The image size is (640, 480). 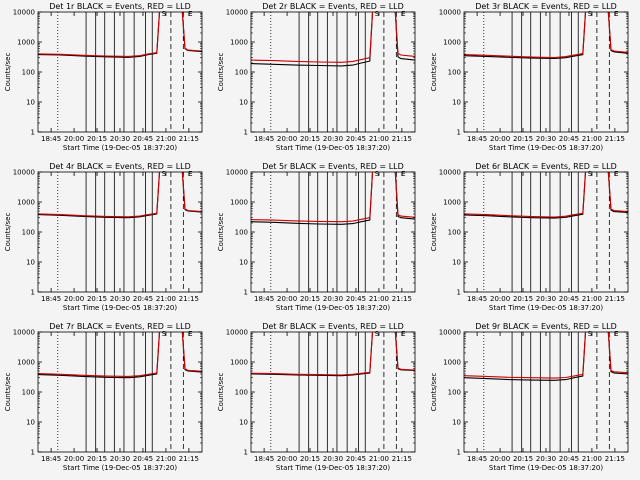 What do you see at coordinates (120, 326) in the screenshot?
I see `chart-title: Det 7r BLACK = Events, RED = LLD` at bounding box center [120, 326].